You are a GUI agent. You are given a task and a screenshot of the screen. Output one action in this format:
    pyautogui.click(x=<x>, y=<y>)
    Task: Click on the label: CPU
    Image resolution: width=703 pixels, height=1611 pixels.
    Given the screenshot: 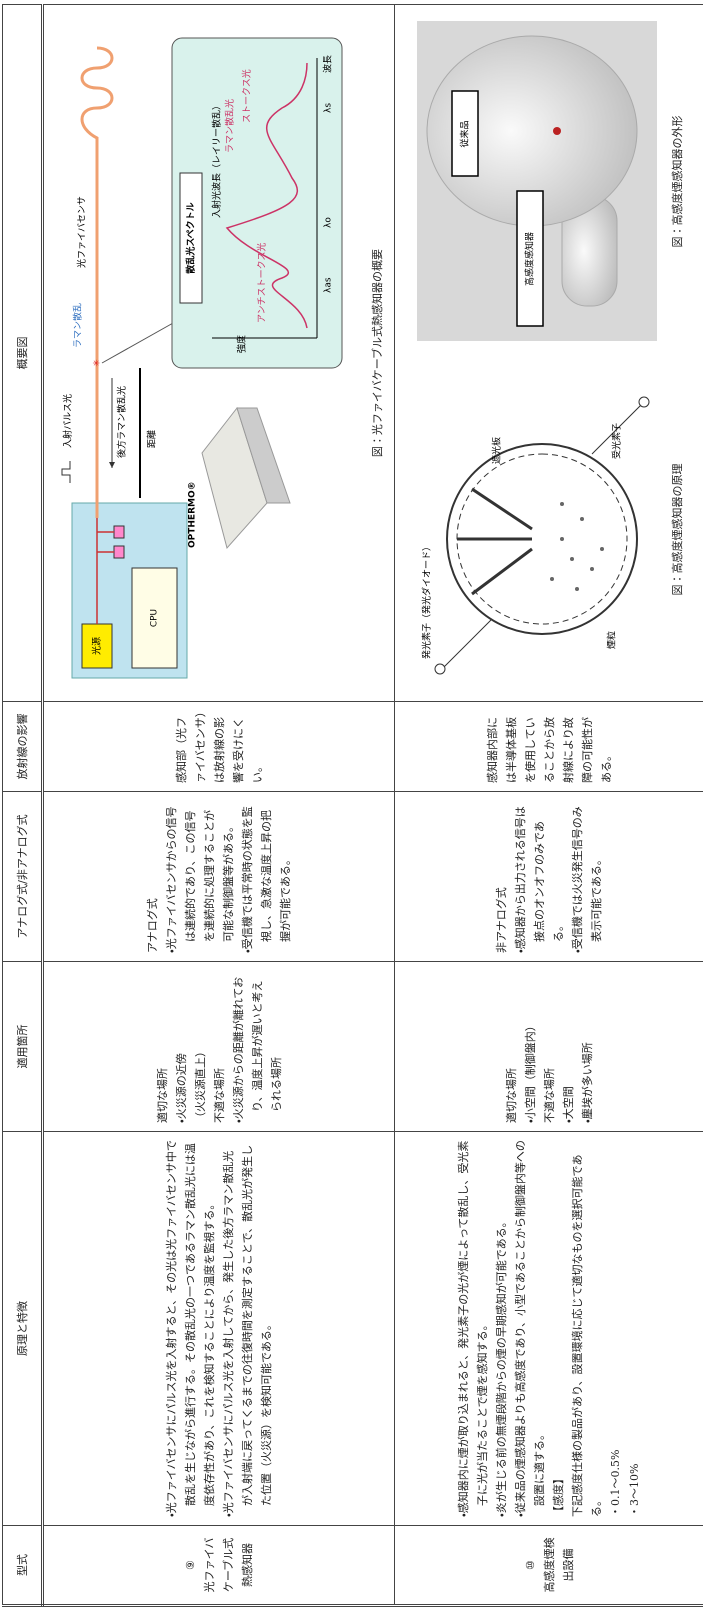 What is the action you would take?
    pyautogui.click(x=154, y=618)
    